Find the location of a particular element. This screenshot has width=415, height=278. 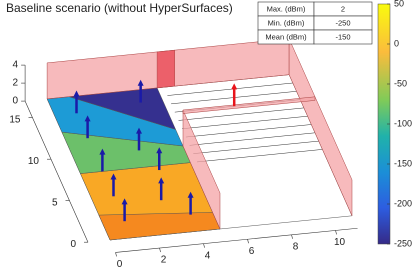

z-tick-label: 4 is located at coordinates (16, 65).